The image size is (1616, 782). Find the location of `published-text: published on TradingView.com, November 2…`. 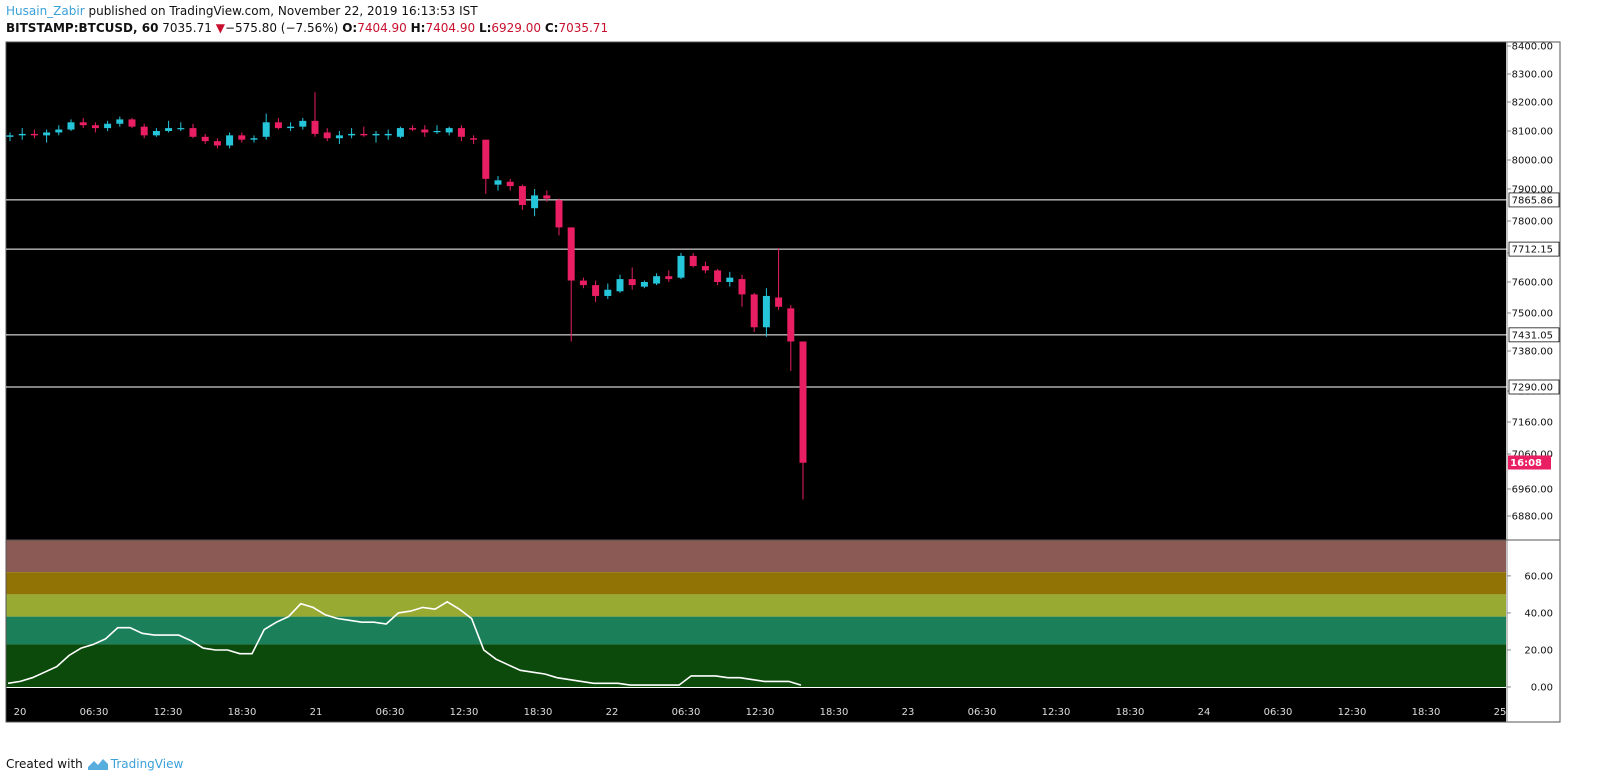

published-text: published on TradingView.com, November 2… is located at coordinates (283, 11).